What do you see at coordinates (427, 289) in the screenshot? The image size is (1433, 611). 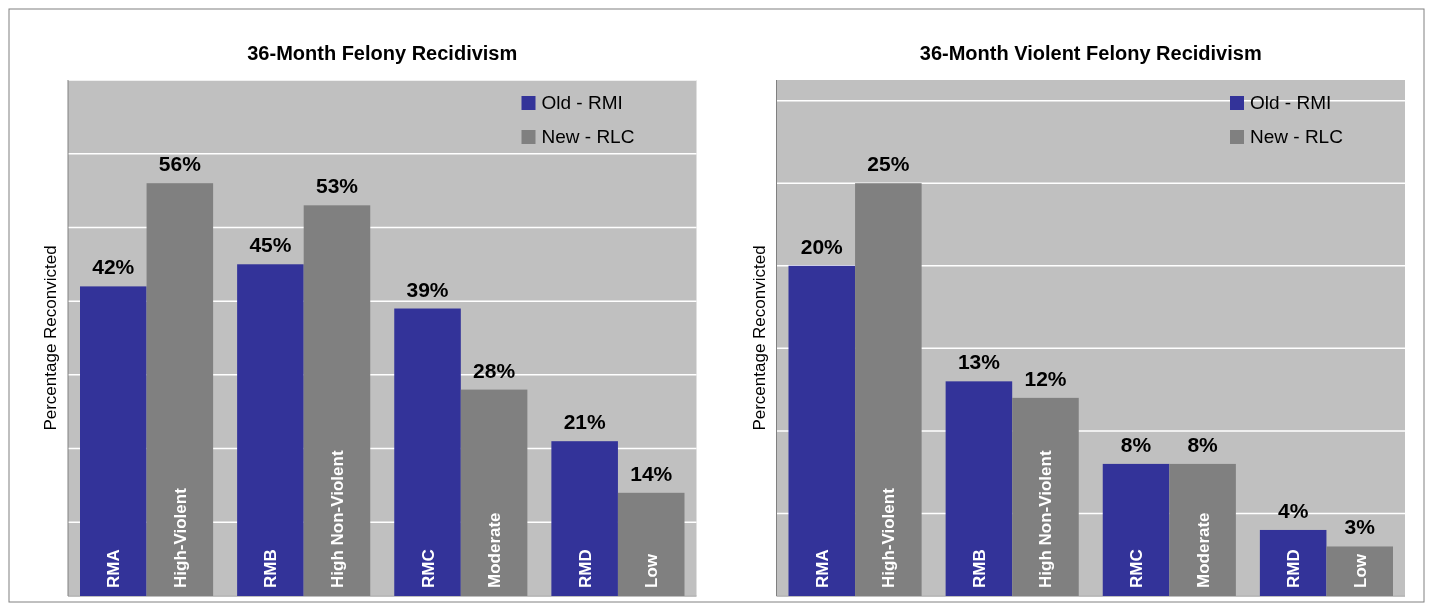 I see `data-label: 39%` at bounding box center [427, 289].